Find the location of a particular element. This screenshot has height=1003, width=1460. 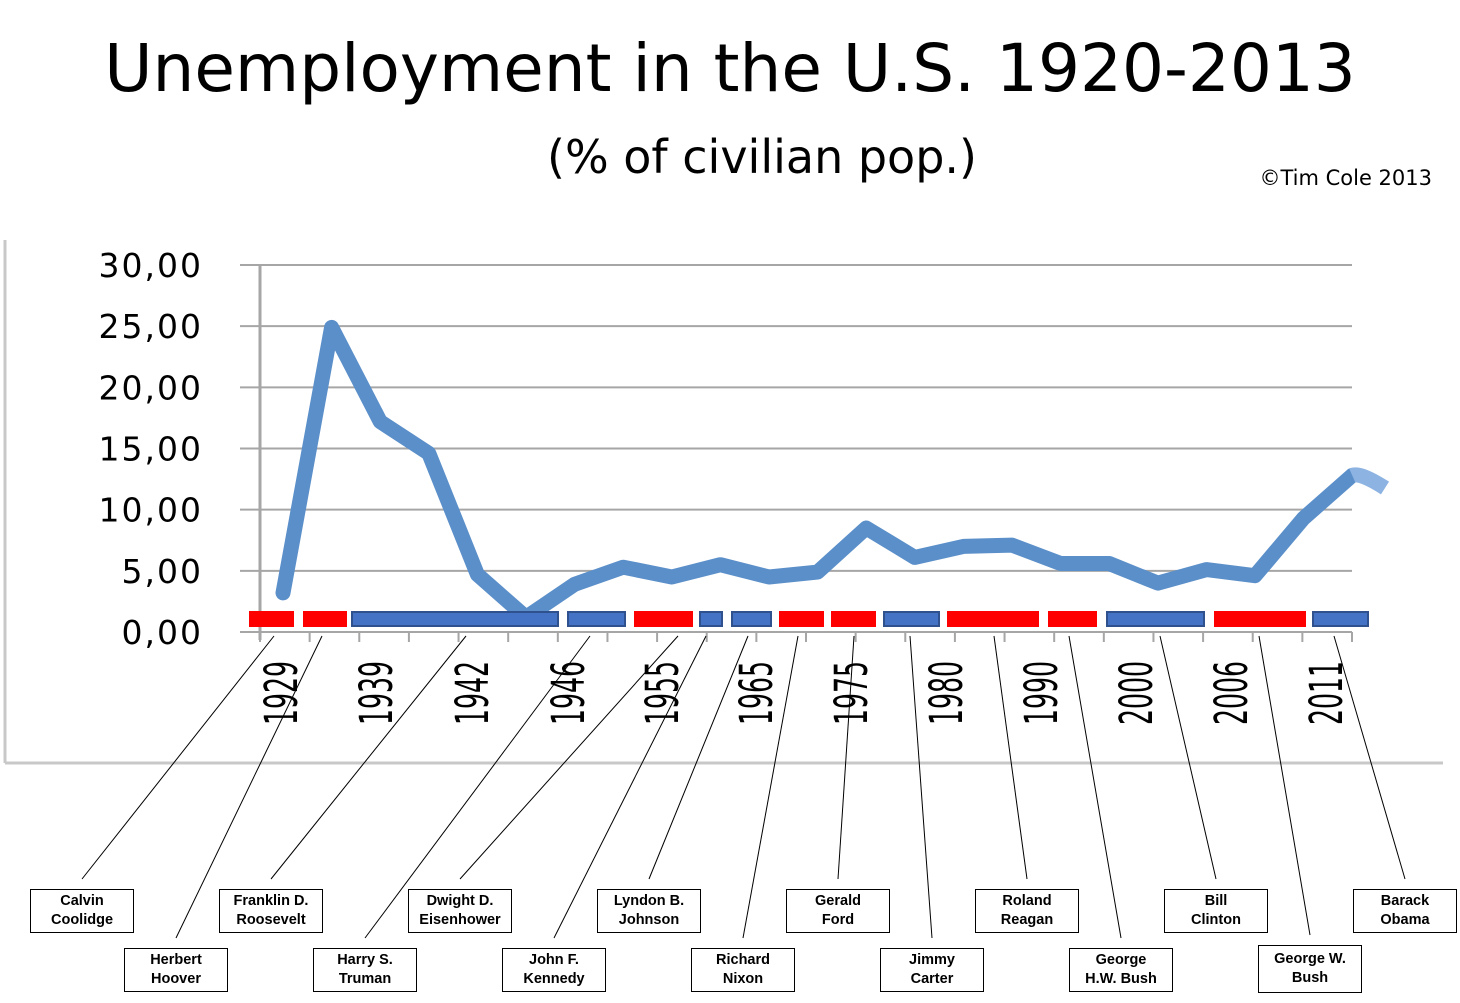

president-label: Calvin Coolidge is located at coordinates (82, 911).